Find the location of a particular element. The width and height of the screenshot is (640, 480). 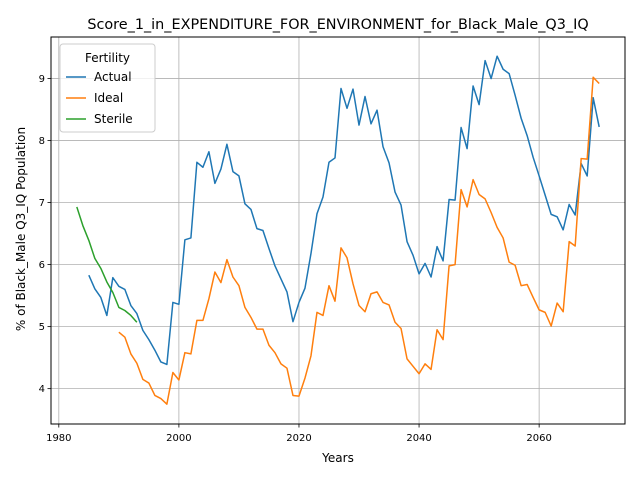

legend-label-actual: Actual is located at coordinates (113, 77).